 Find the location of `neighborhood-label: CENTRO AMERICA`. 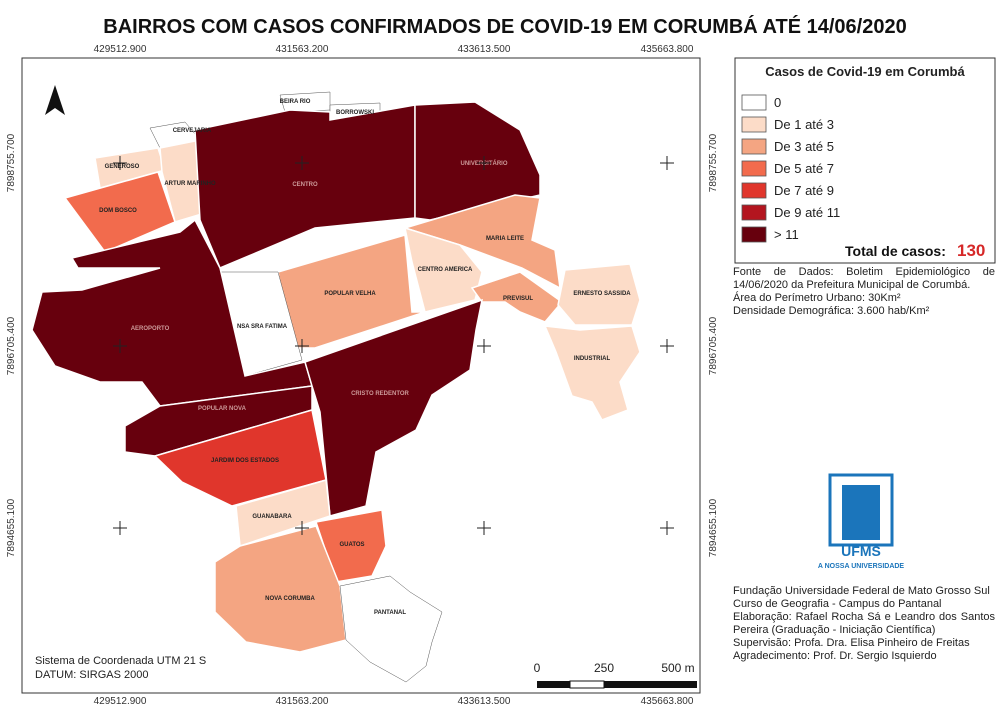

neighborhood-label: CENTRO AMERICA is located at coordinates (445, 270).